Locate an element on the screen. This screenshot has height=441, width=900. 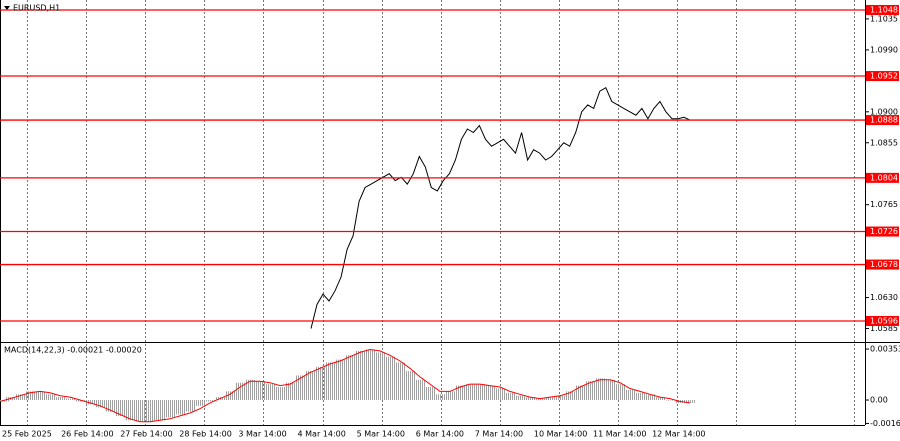
x-tick-label: 11 Mar 14:00 is located at coordinates (619, 434).